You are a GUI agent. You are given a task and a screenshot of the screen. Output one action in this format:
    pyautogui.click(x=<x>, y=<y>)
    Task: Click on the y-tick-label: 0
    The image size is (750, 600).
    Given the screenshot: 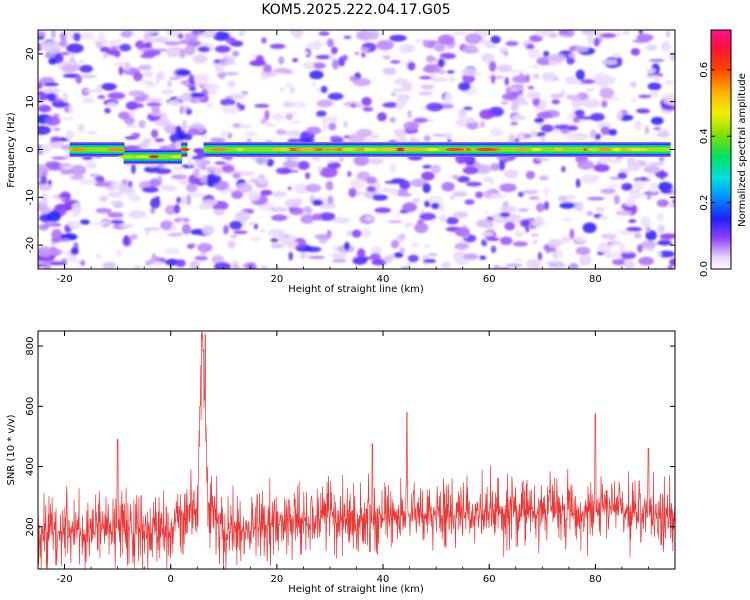 What is the action you would take?
    pyautogui.click(x=30, y=149)
    